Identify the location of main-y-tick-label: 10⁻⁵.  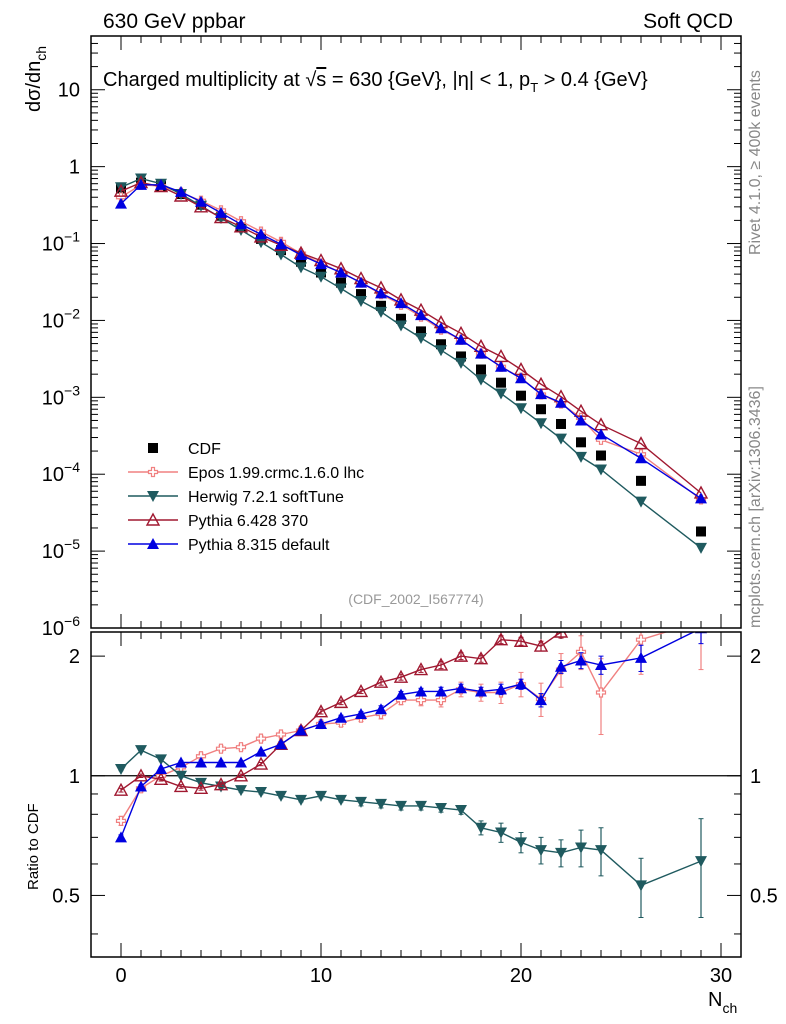
(61, 549).